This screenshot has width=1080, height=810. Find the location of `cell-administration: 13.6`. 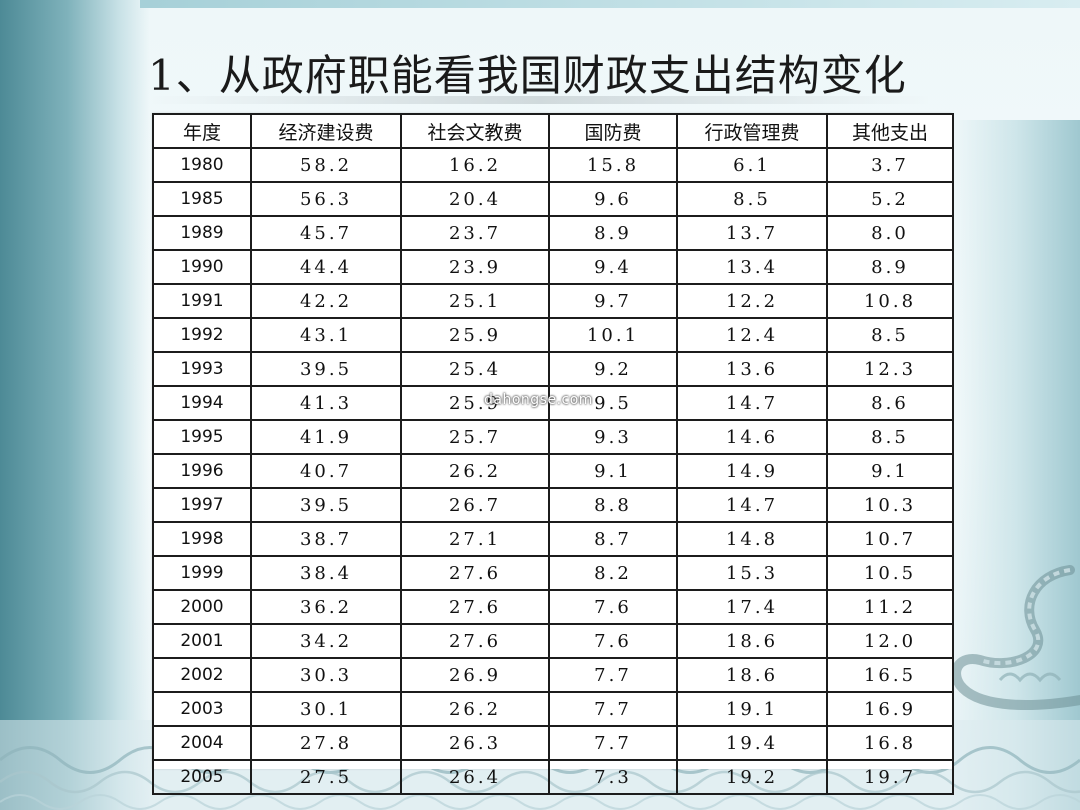

cell-administration: 13.6 is located at coordinates (752, 369).